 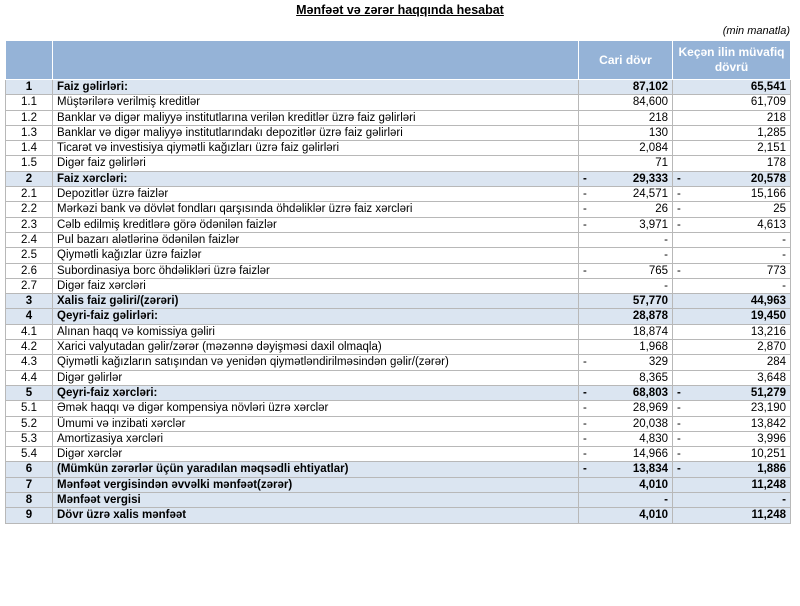 What do you see at coordinates (653, 438) in the screenshot?
I see `value-text: 4,830` at bounding box center [653, 438].